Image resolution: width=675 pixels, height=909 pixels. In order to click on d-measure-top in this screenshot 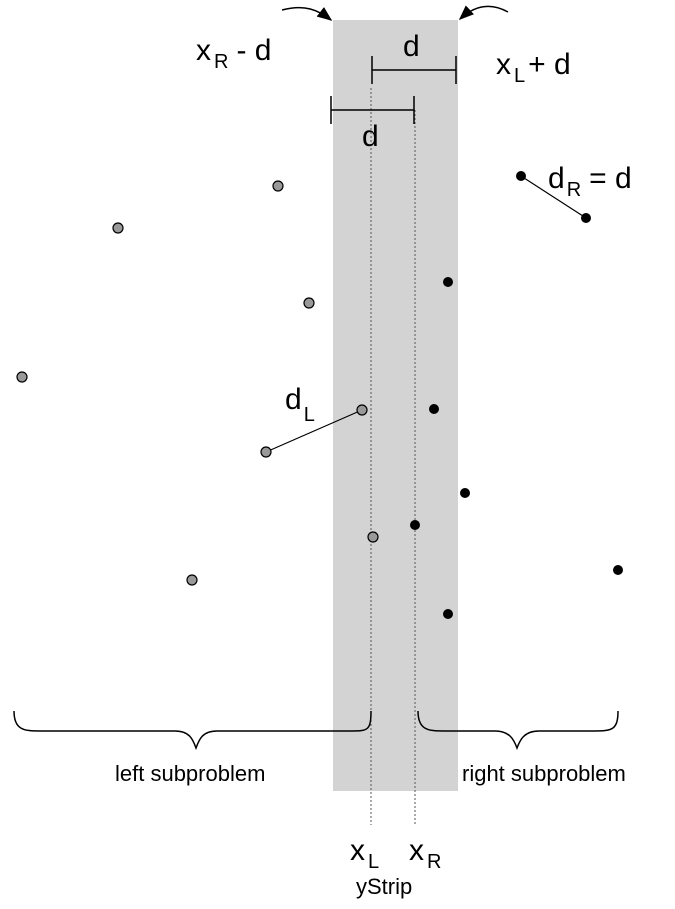, I will do `click(414, 70)`.